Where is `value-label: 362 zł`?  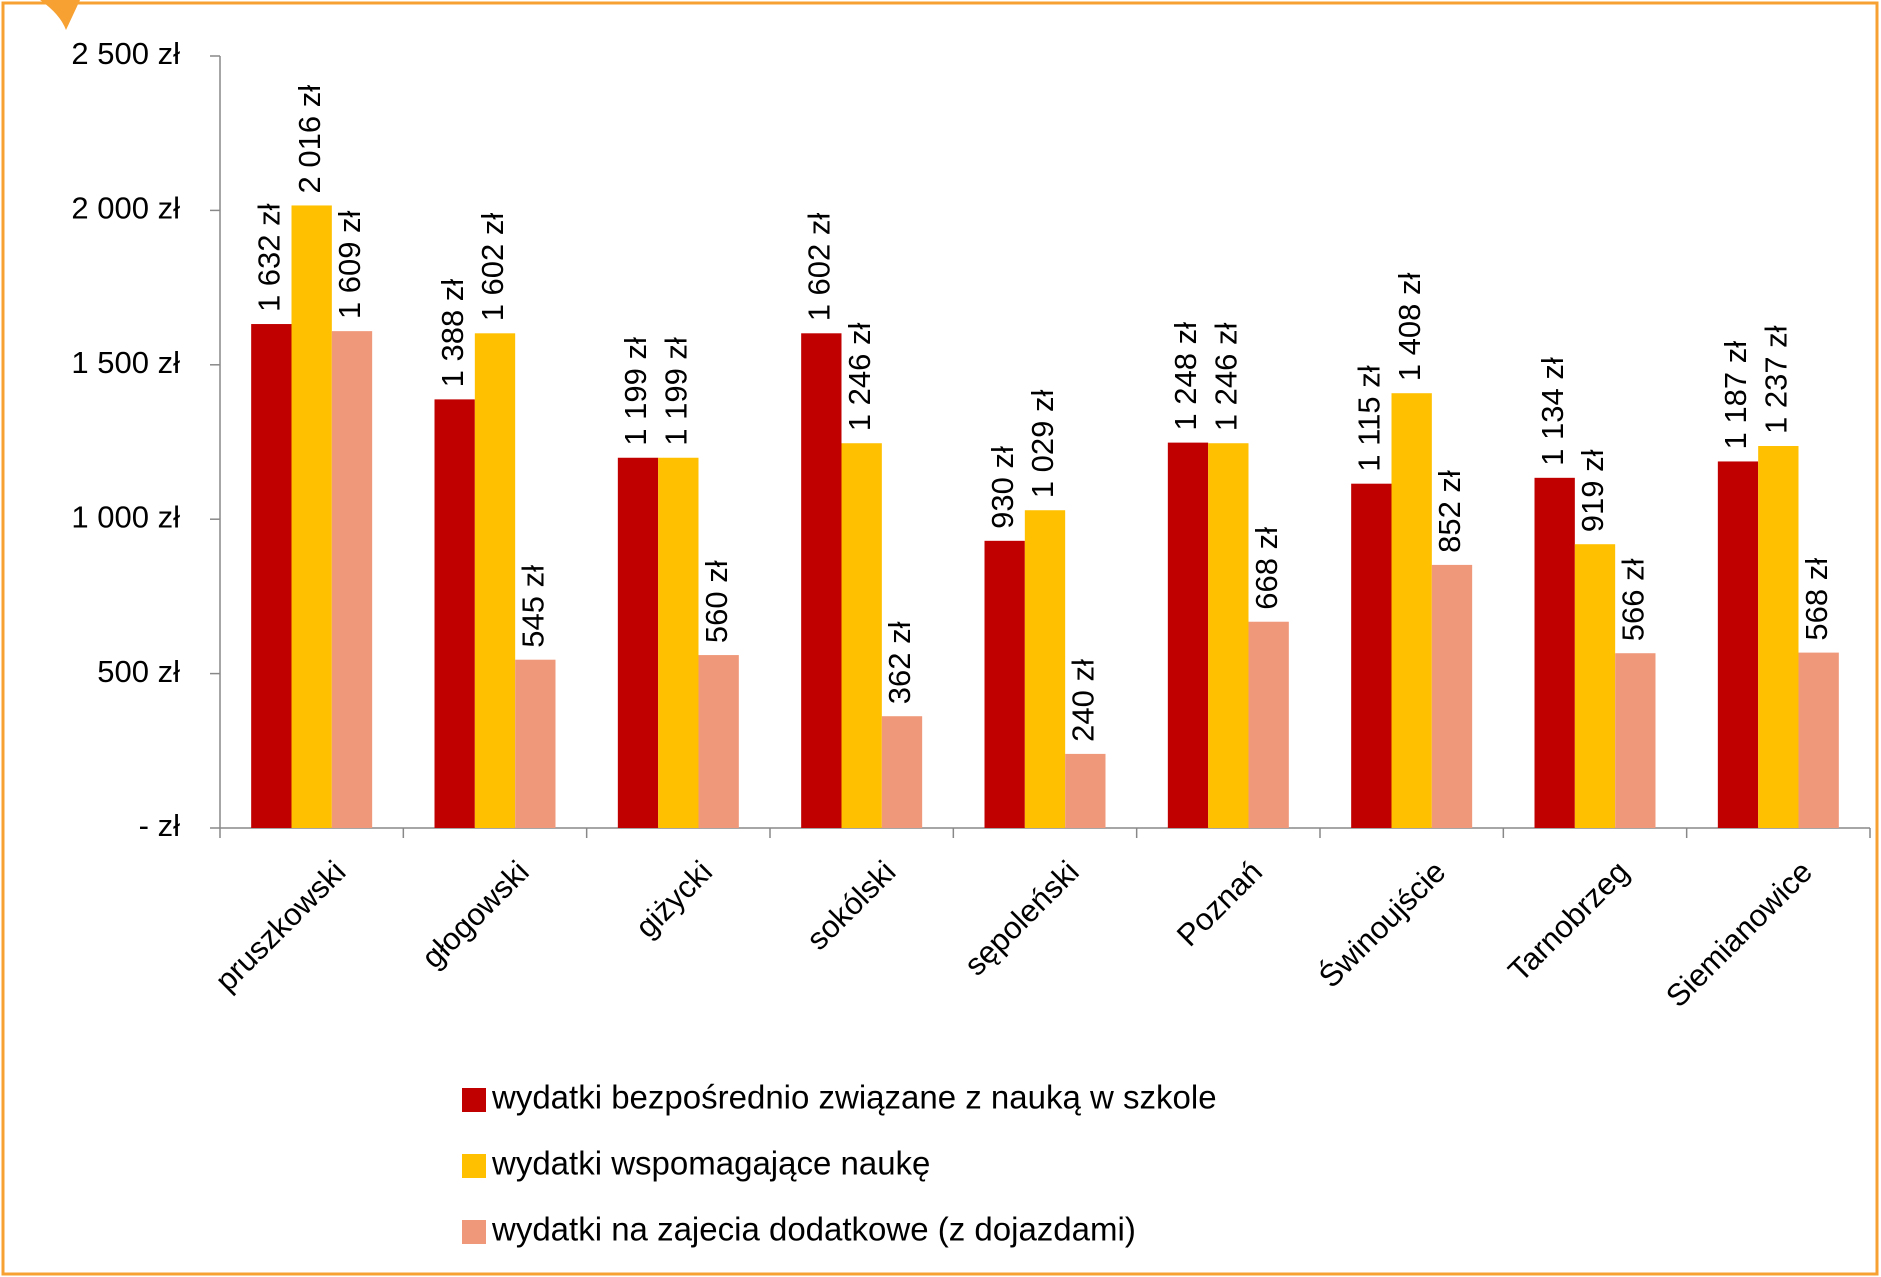 value-label: 362 zł is located at coordinates (899, 662).